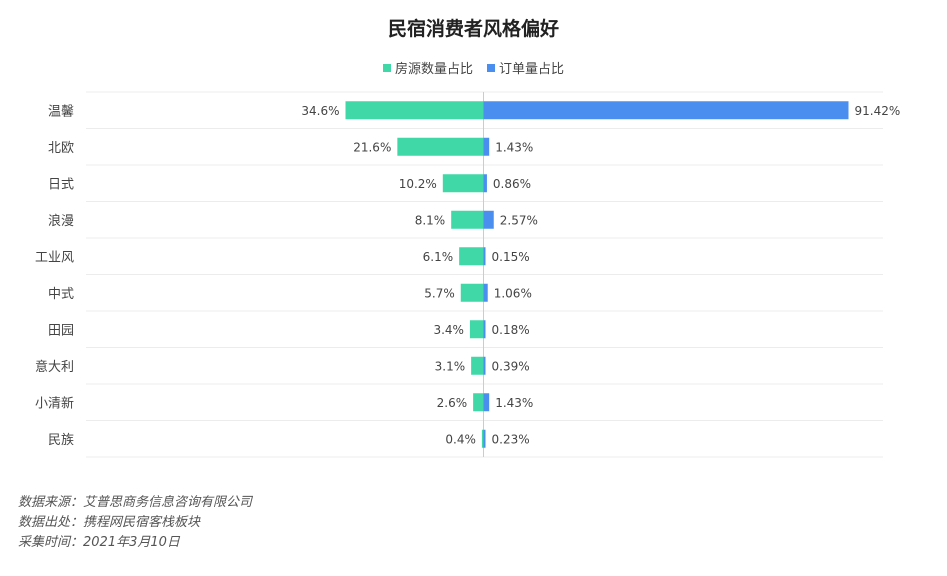  I want to click on legend-swatch-listings, so click(386, 67).